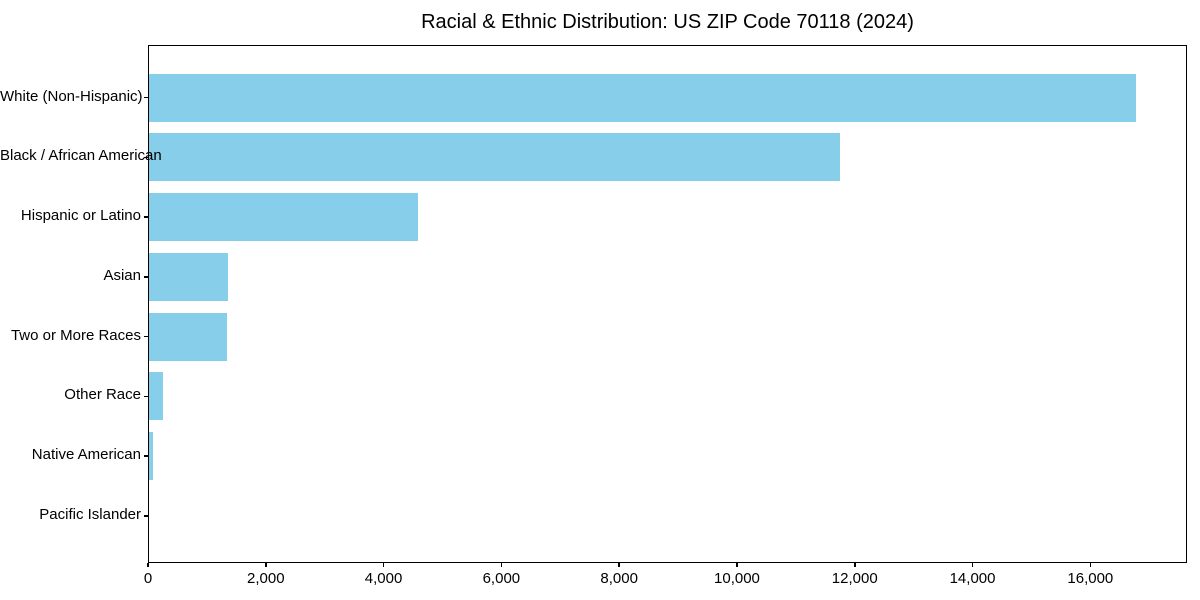 This screenshot has height=600, width=1200. Describe the element at coordinates (145, 396) in the screenshot. I see `y-tick-other-race` at that location.